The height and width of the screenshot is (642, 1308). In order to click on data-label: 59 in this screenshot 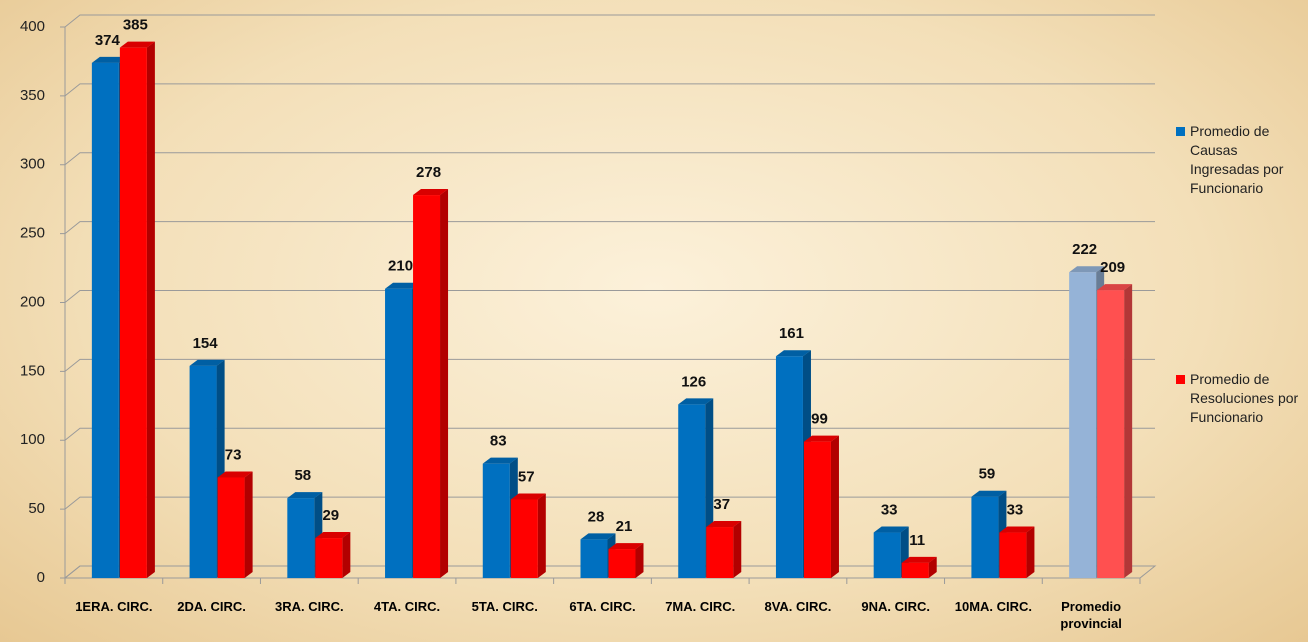, I will do `click(987, 474)`.